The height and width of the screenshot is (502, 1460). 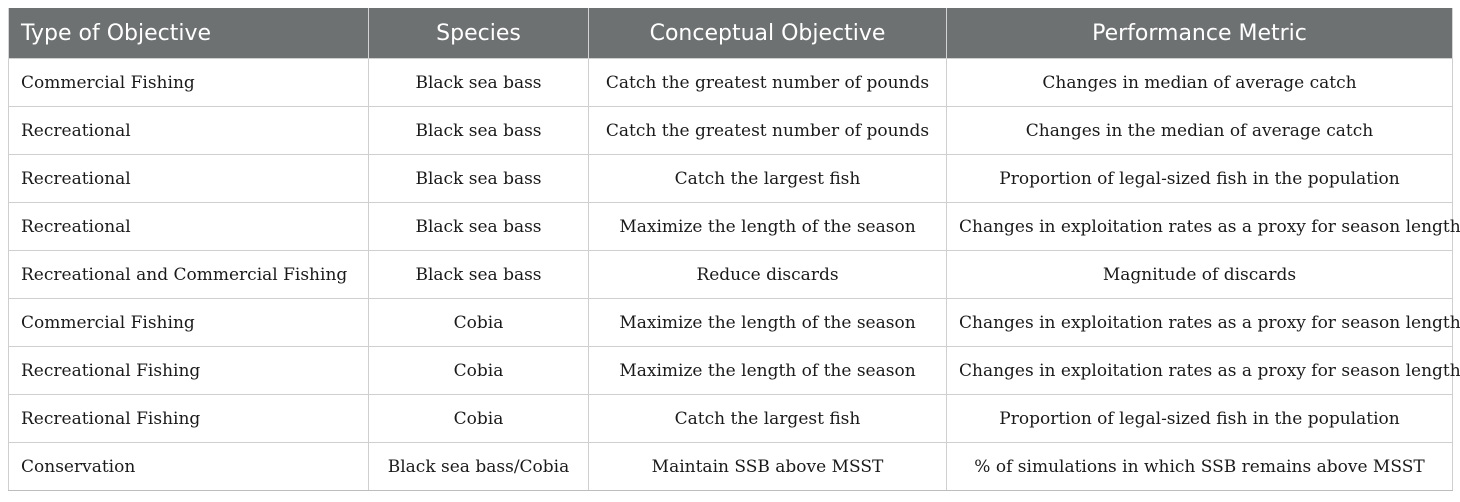 What do you see at coordinates (767, 466) in the screenshot?
I see `cell-conceptual-objective: Maintain SSB above MSST` at bounding box center [767, 466].